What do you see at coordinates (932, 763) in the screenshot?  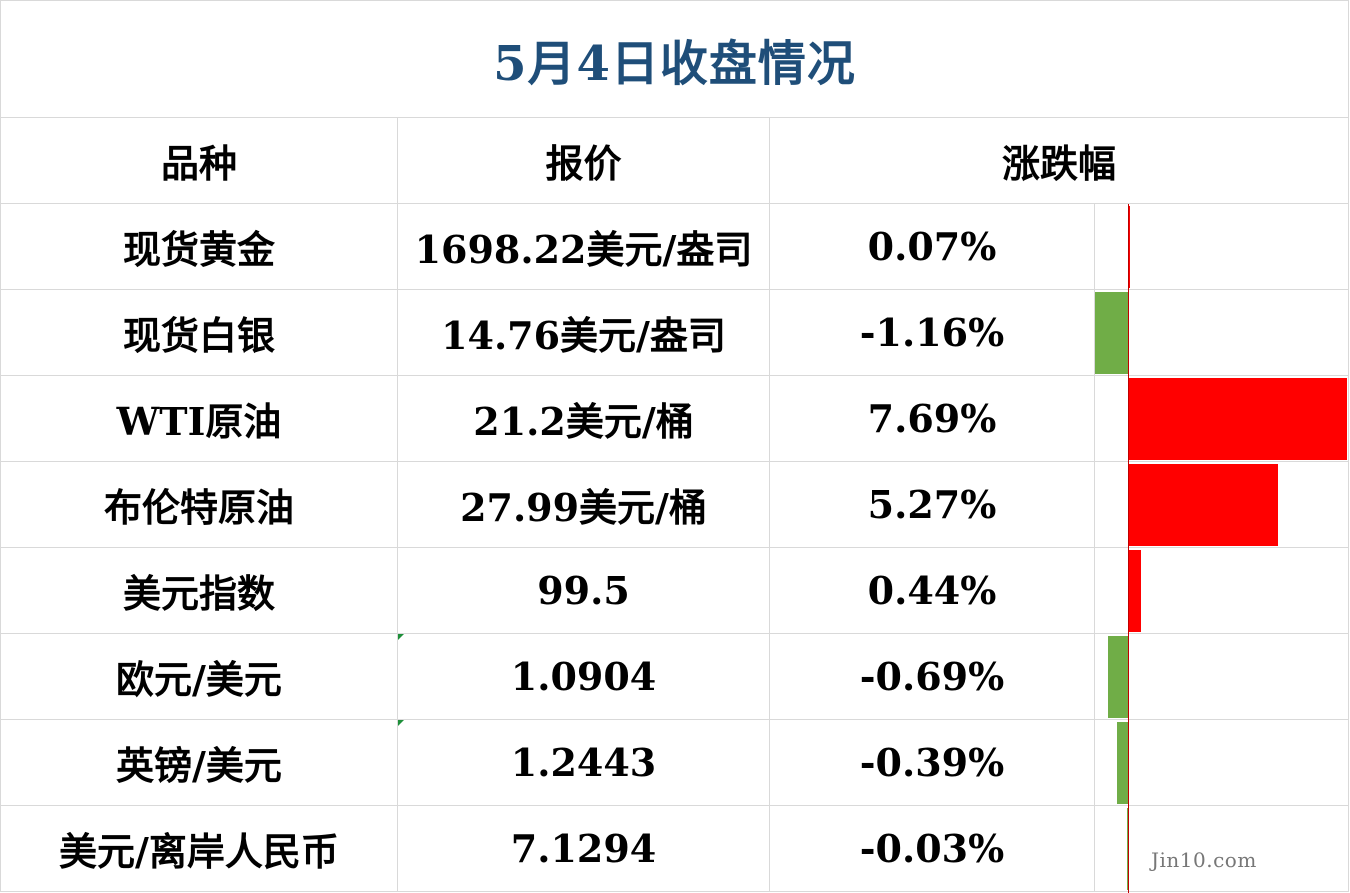 I see `instrument-change: -0.39%` at bounding box center [932, 763].